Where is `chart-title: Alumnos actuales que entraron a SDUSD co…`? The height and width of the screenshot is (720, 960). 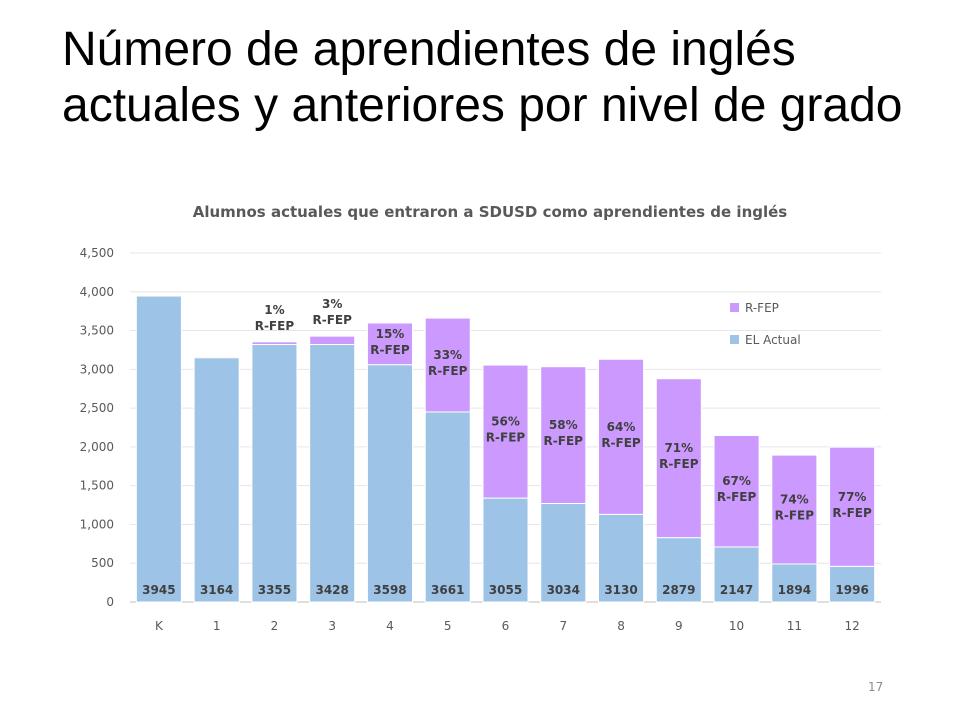 chart-title: Alumnos actuales que entraron a SDUSD co… is located at coordinates (490, 212).